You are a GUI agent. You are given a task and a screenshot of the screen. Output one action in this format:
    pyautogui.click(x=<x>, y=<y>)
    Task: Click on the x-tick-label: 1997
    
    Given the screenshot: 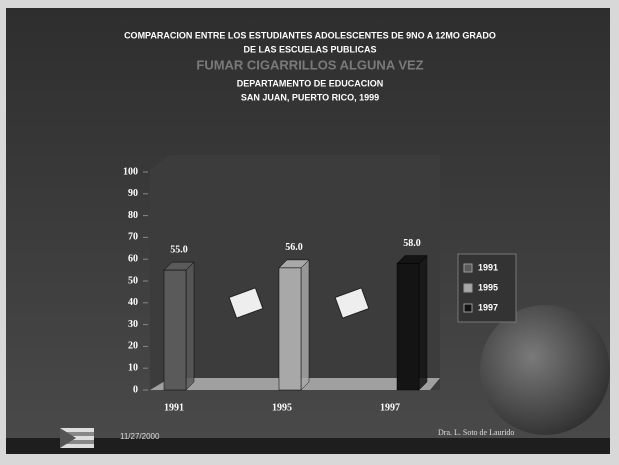 What is the action you would take?
    pyautogui.click(x=390, y=407)
    